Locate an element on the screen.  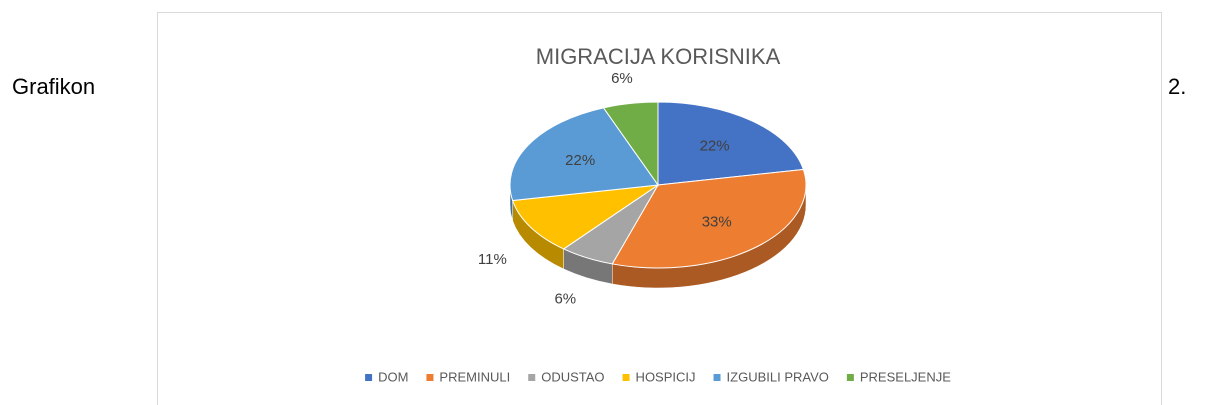
caption-left: Grafikon is located at coordinates (53, 86).